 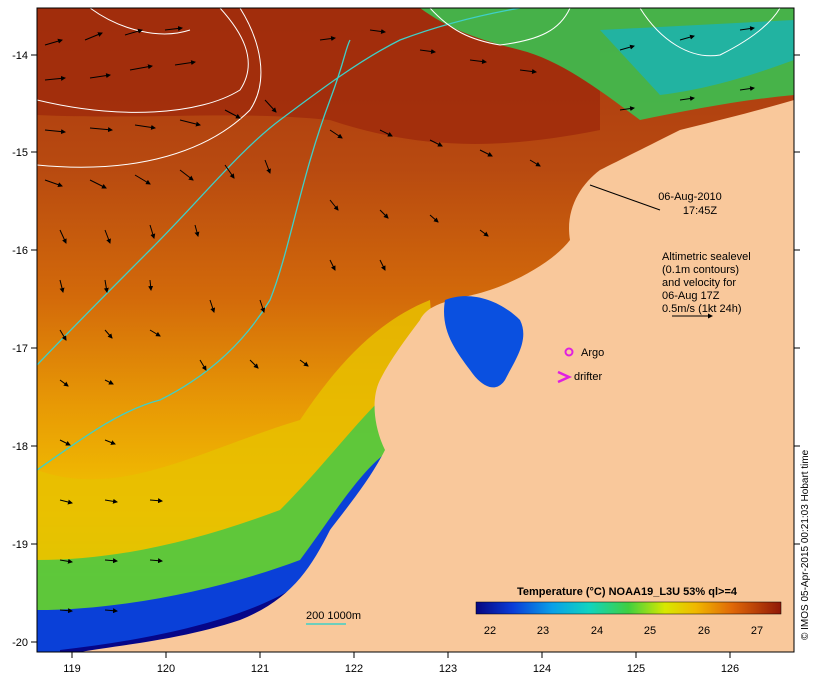 I want to click on drifter-marker: drifter, so click(x=579, y=377).